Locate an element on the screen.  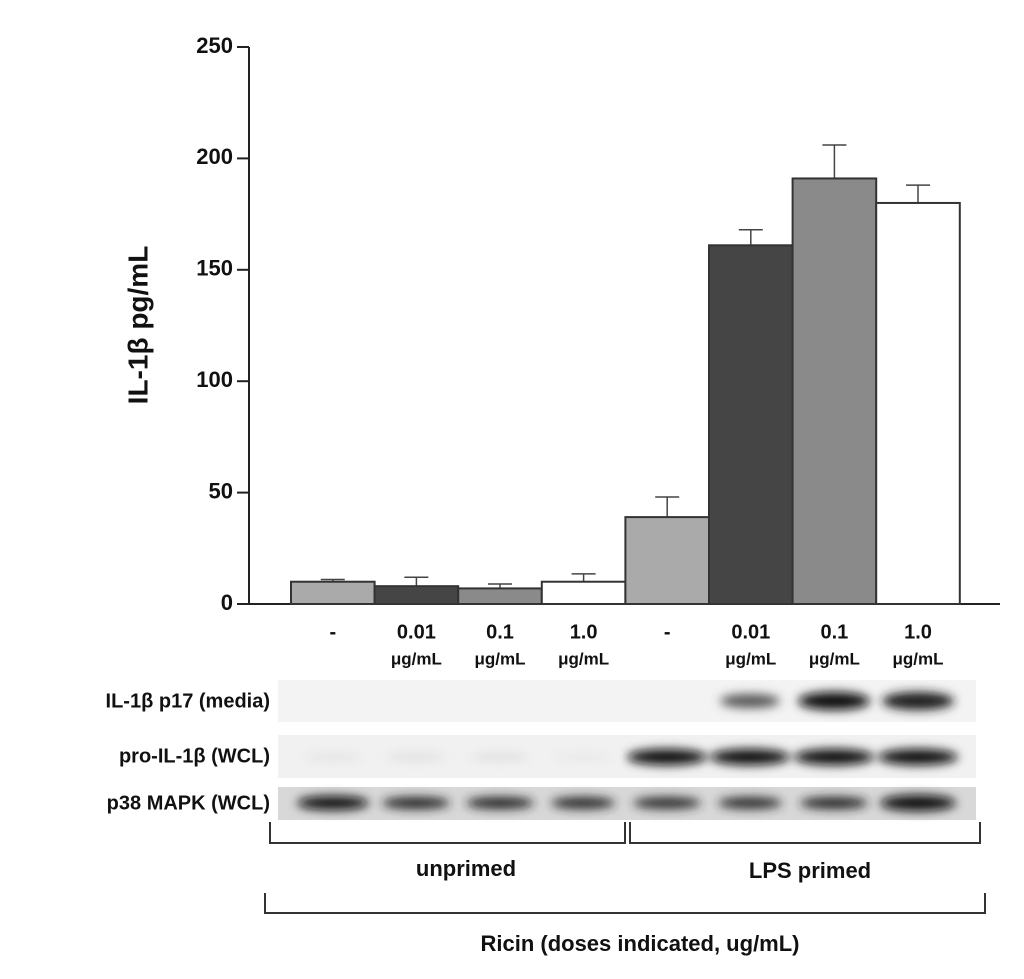
y-tick-label: 150 is located at coordinates (214, 268).